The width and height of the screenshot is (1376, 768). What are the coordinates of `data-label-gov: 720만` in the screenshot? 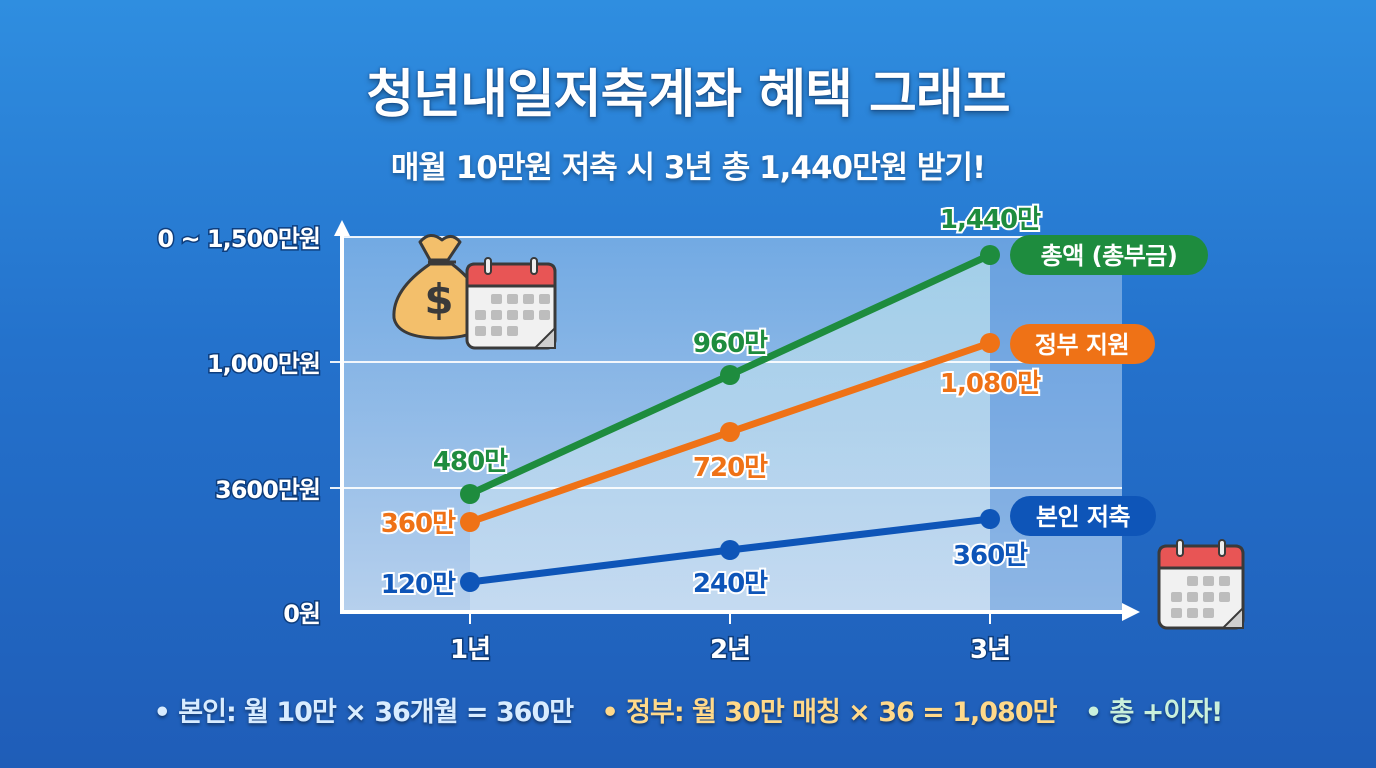 It's located at (730, 468).